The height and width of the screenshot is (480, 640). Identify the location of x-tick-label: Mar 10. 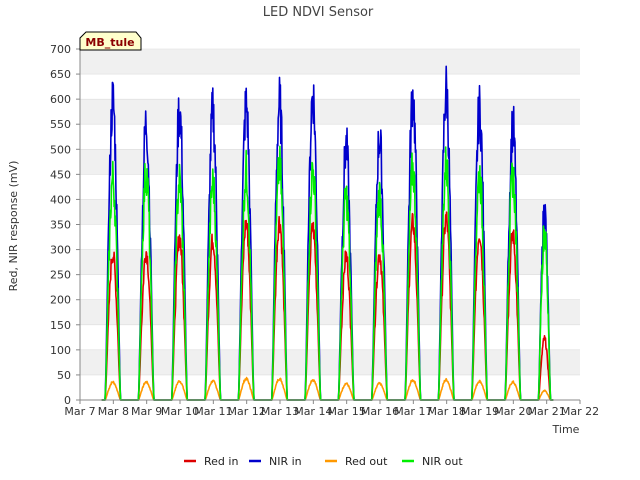
(180, 411).